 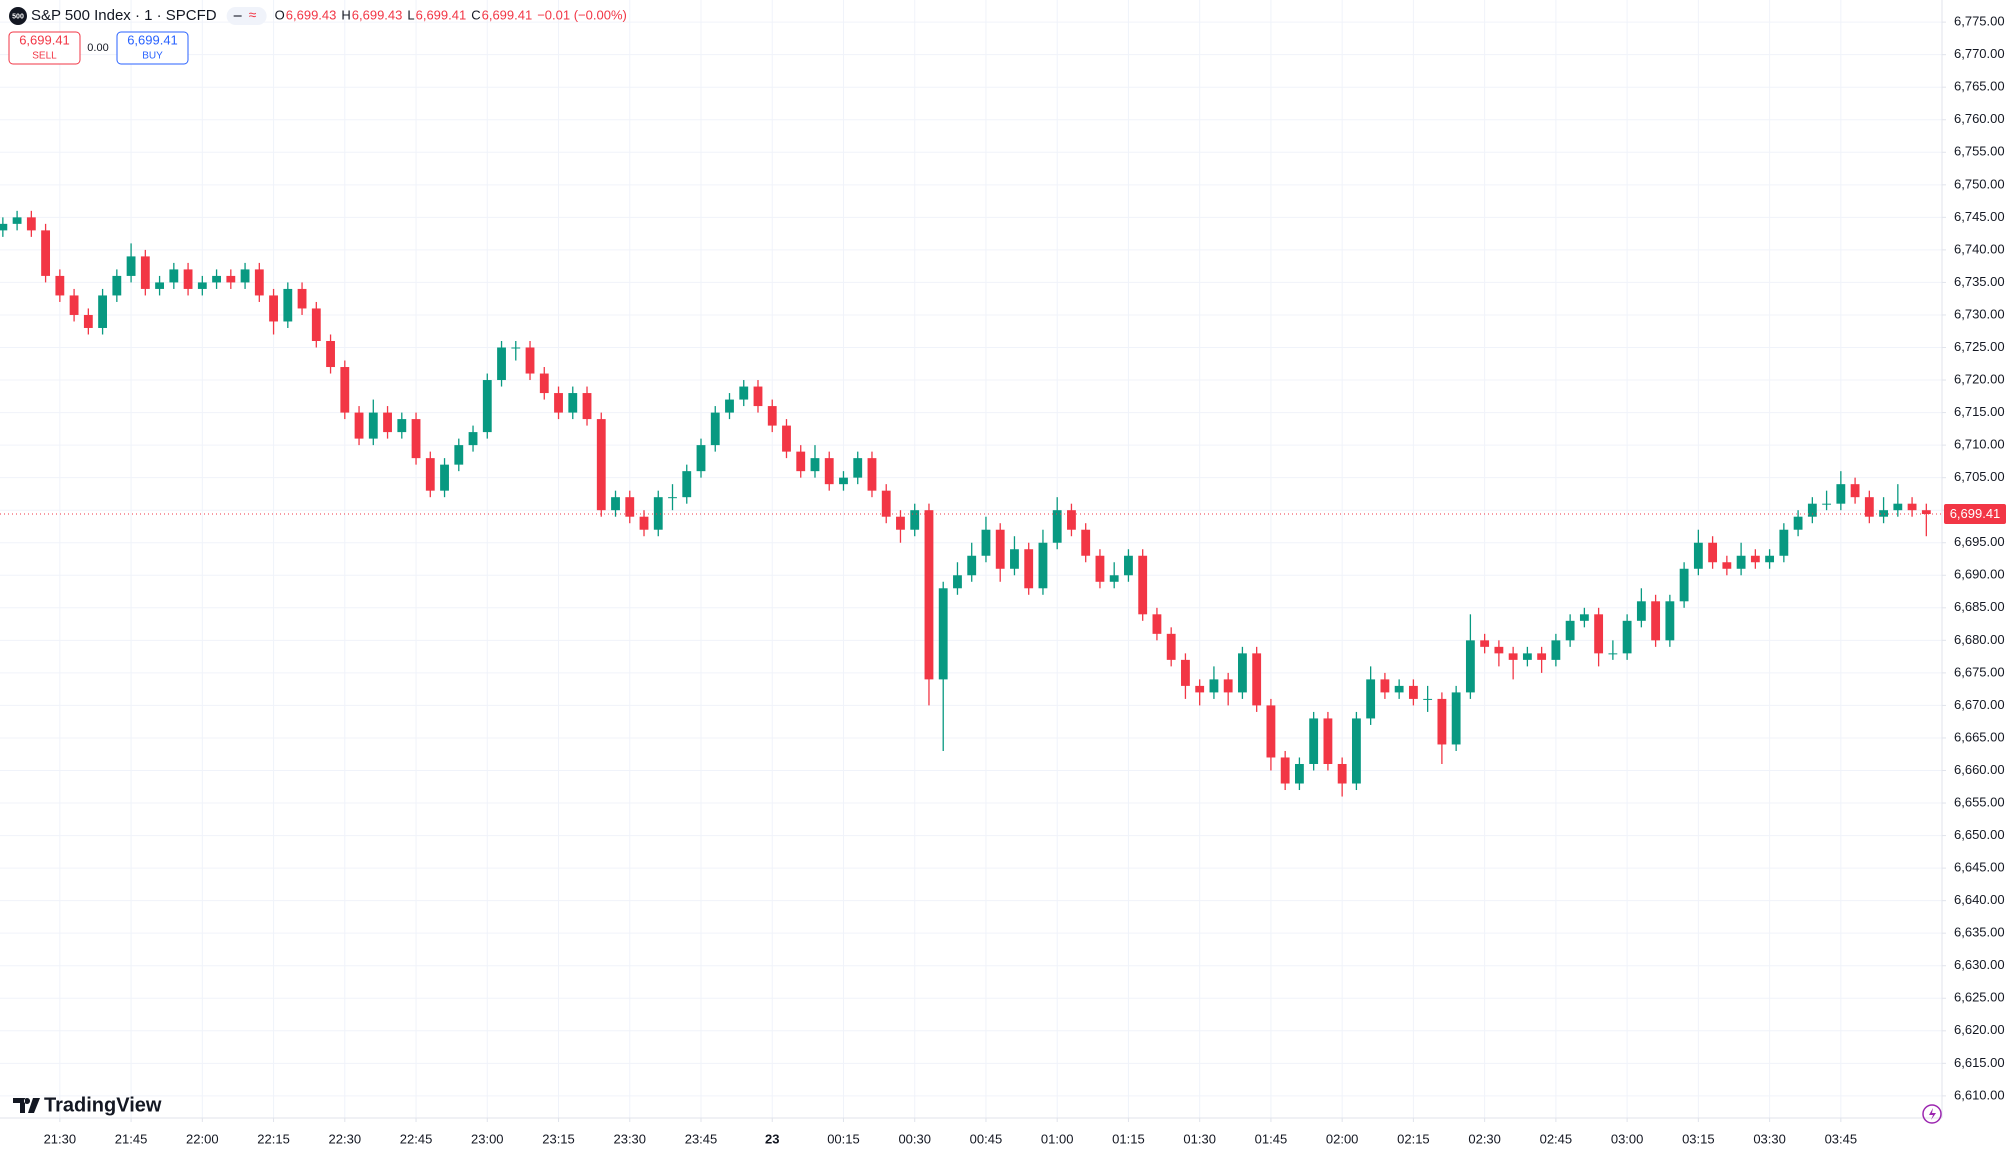 I want to click on y-tick-label: 6,755.00, so click(x=1979, y=151).